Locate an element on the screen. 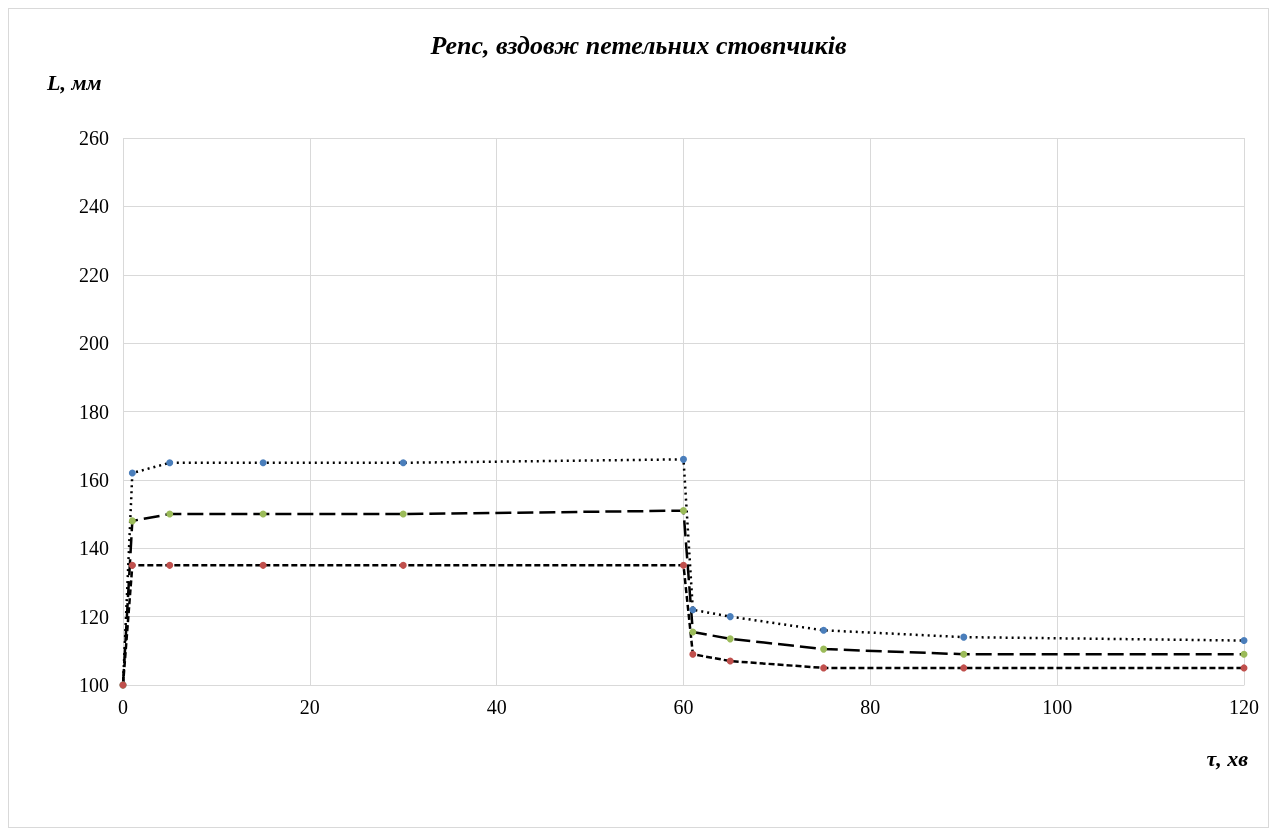  x-tick-label: 20 is located at coordinates (309, 707).